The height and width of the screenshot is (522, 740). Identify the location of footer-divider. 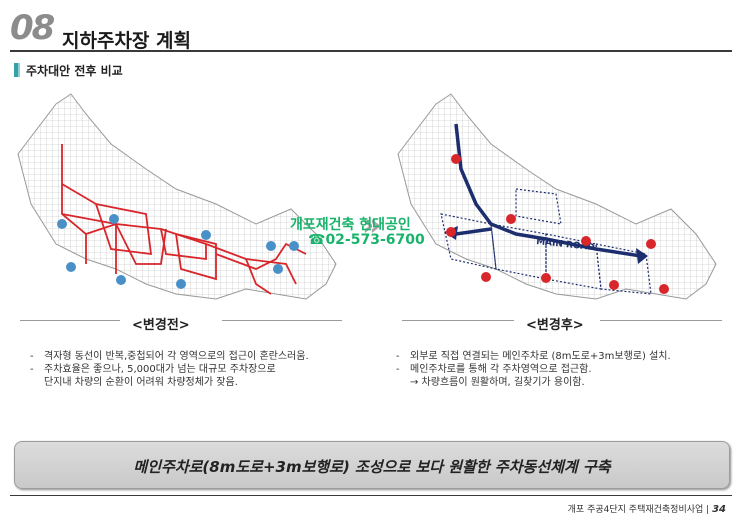
(371, 495).